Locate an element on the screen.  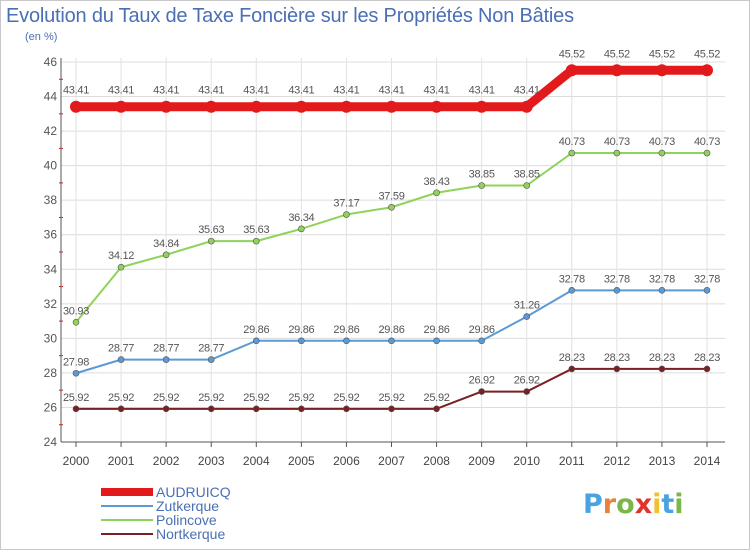
data-label-polincove: 36.34 is located at coordinates (301, 218).